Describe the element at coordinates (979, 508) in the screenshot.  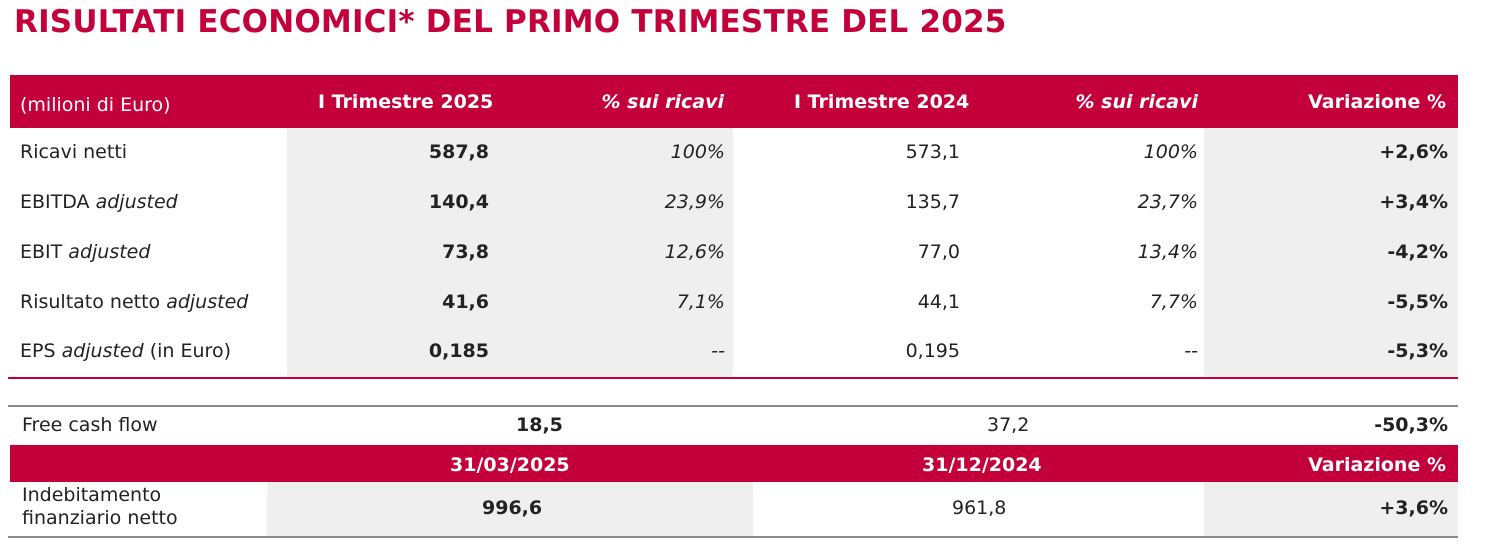
I see `debt-value-2024: 961,8` at that location.